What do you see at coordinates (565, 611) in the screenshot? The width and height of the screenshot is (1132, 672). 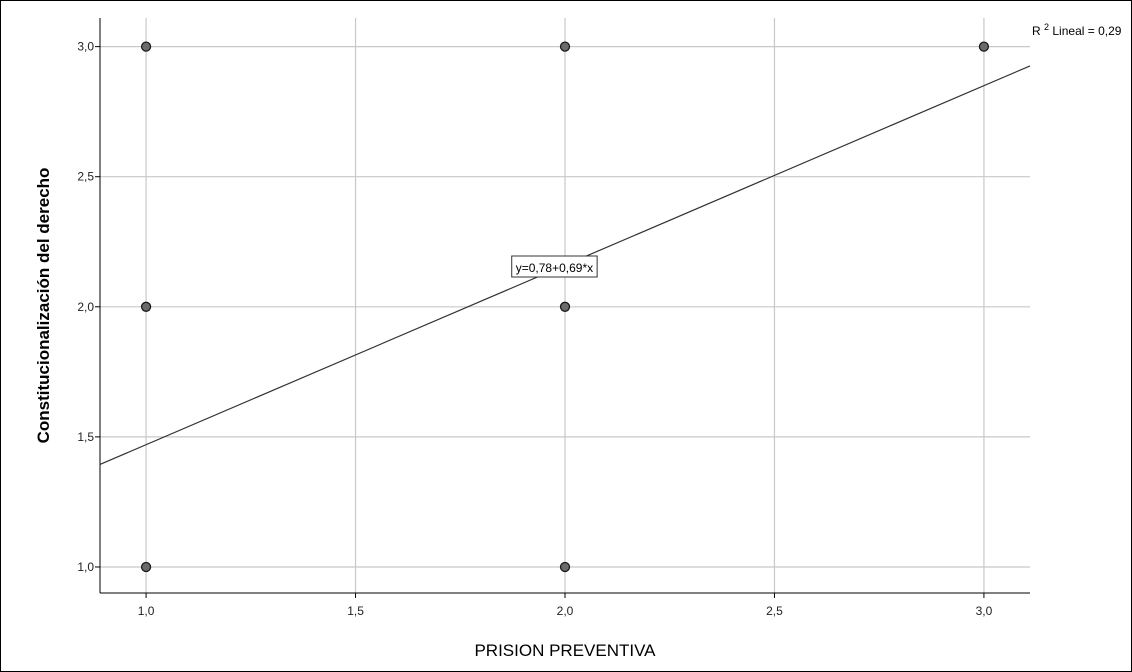 I see `x-tick-label: 2,0` at bounding box center [565, 611].